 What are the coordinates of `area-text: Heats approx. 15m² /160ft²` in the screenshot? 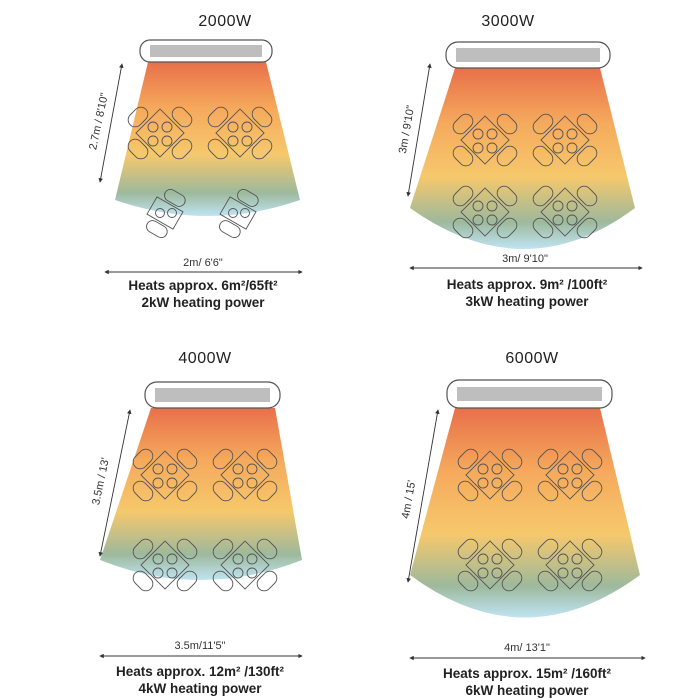 It's located at (527, 673).